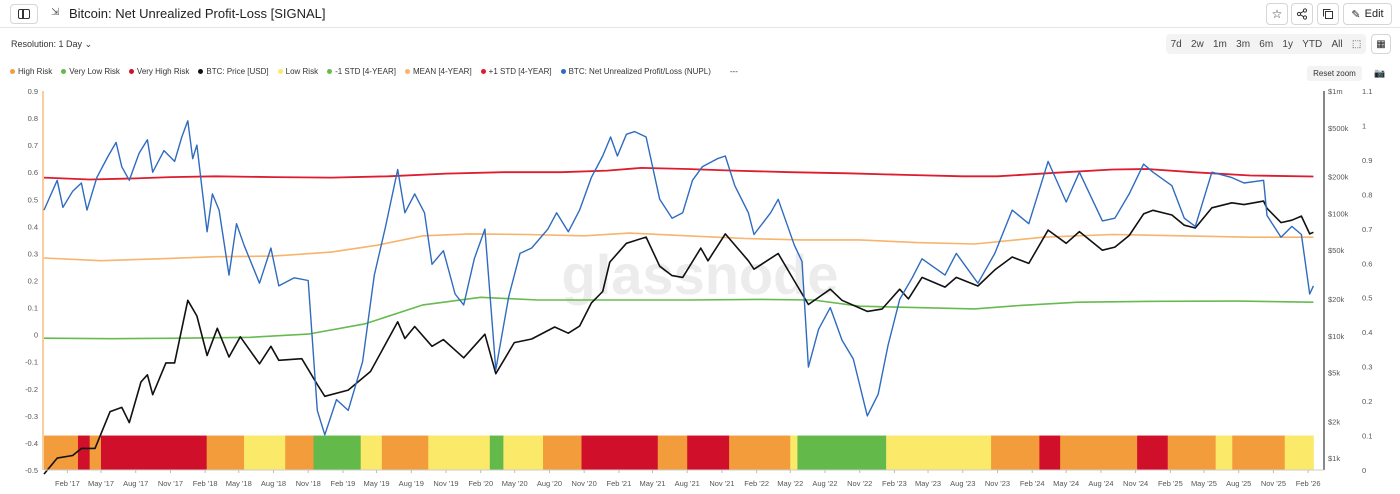 This screenshot has width=1400, height=494. What do you see at coordinates (33, 308) in the screenshot?
I see `y-left-tick-label: 0.1` at bounding box center [33, 308].